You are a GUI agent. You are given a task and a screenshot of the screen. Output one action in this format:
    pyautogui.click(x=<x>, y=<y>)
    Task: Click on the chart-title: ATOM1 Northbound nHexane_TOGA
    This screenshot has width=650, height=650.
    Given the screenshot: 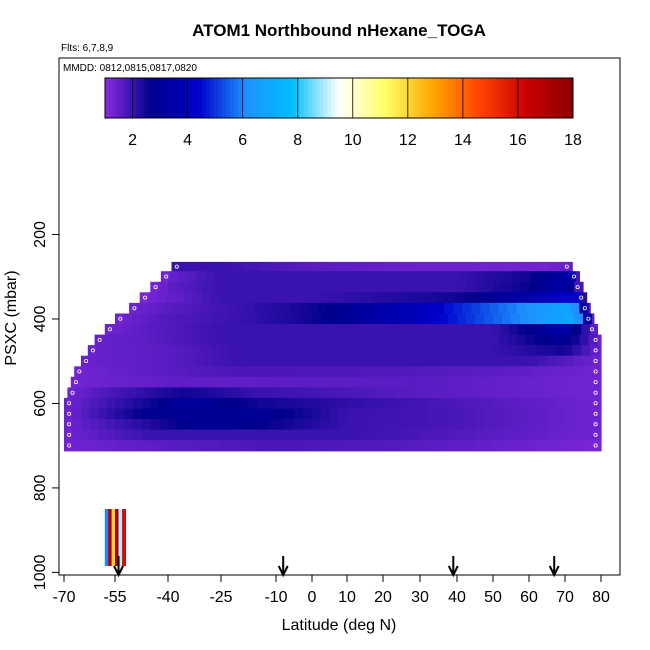 What is the action you would take?
    pyautogui.click(x=339, y=30)
    